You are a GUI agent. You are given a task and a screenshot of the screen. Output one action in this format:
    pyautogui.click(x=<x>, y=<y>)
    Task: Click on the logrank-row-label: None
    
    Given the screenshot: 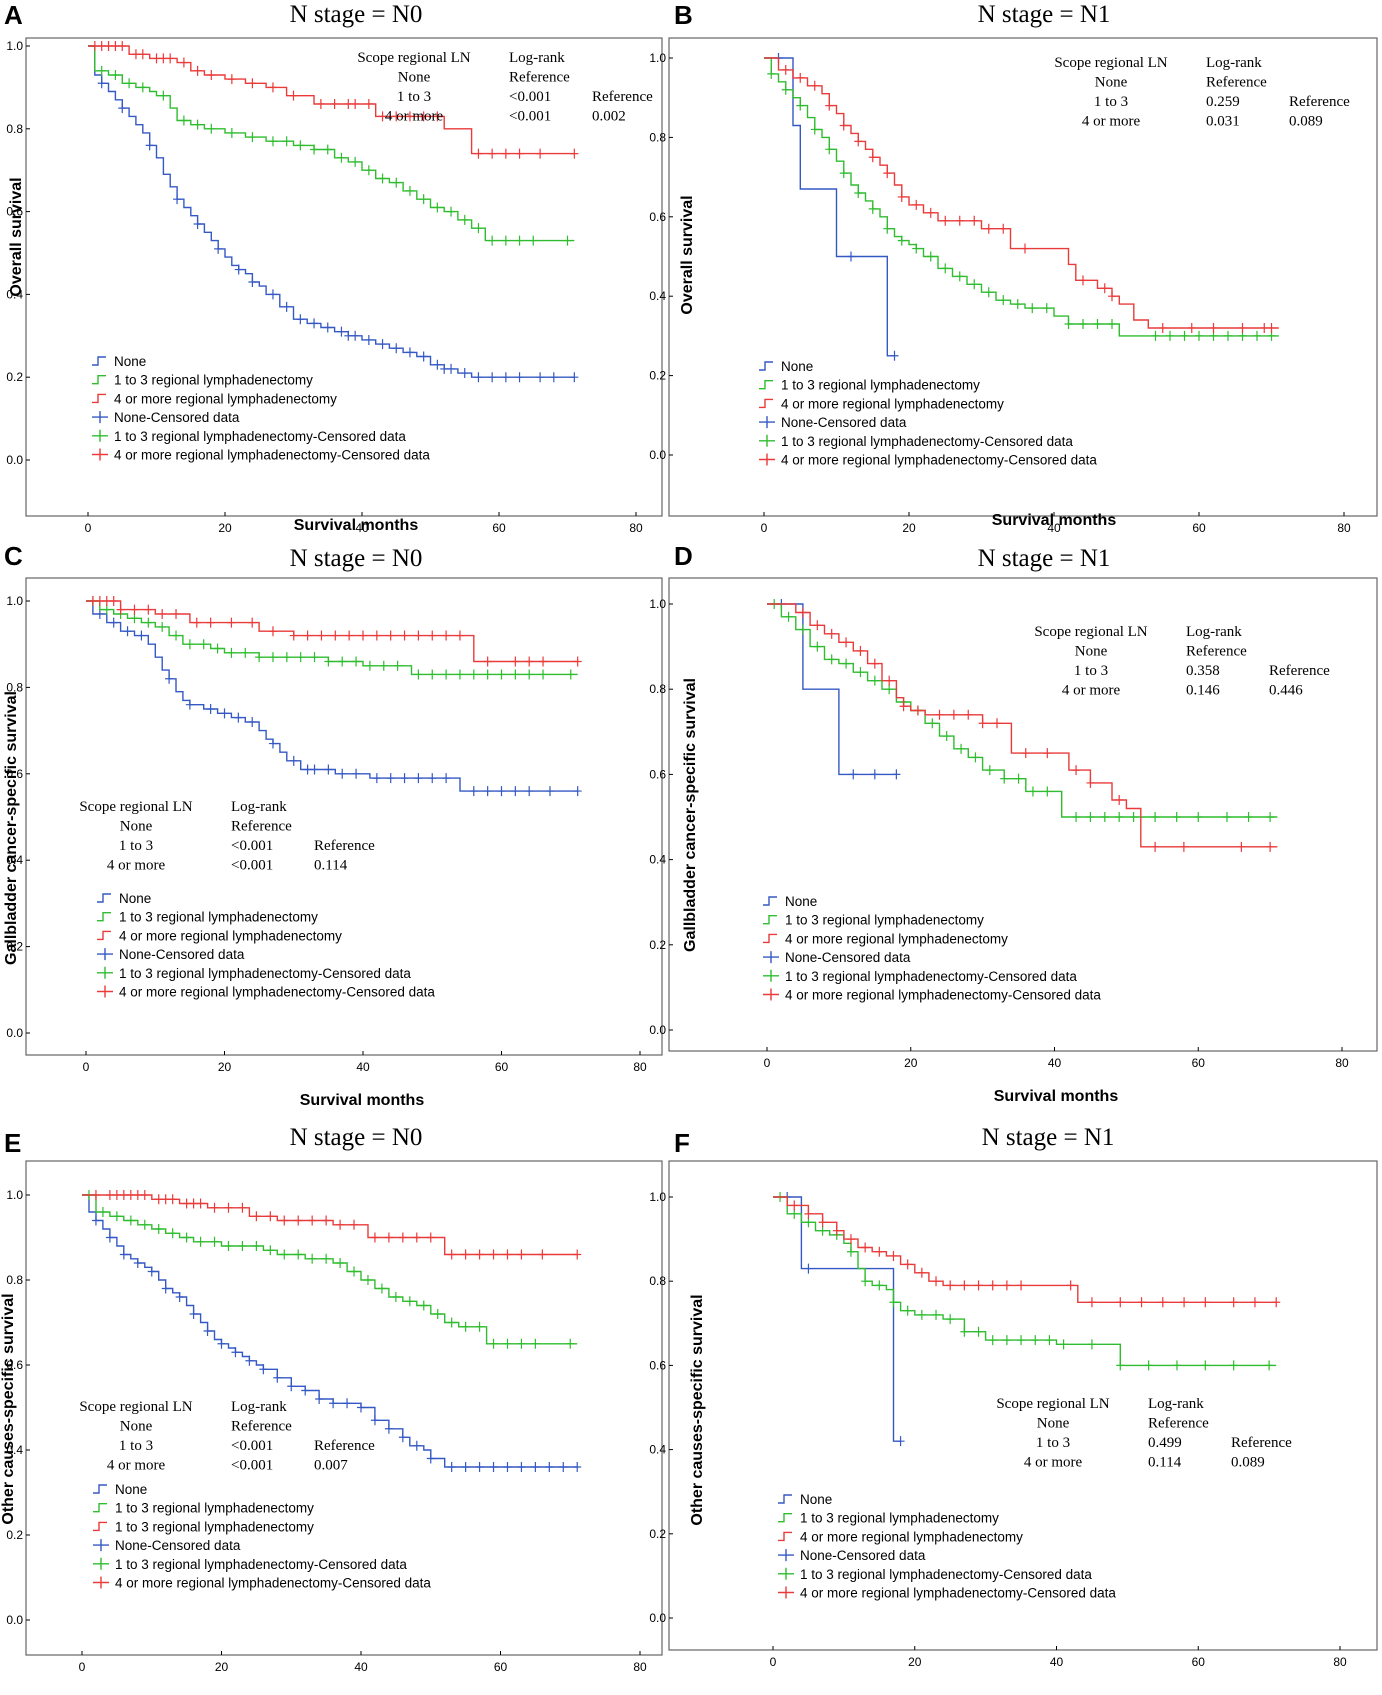 What is the action you would take?
    pyautogui.click(x=1111, y=83)
    